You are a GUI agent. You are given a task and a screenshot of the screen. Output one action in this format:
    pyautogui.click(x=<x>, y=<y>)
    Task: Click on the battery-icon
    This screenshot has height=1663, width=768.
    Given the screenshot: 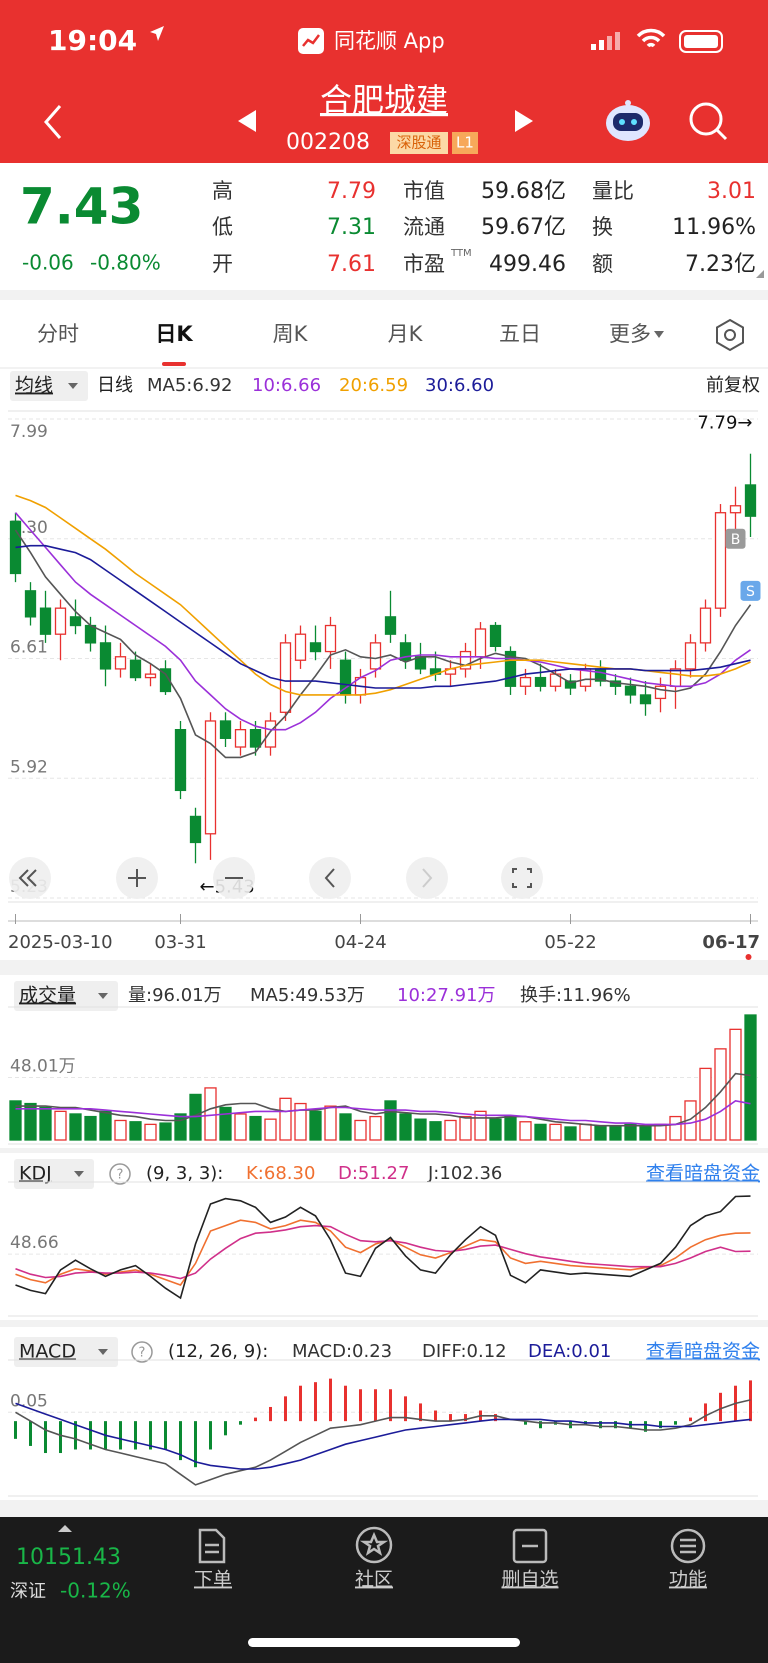 What is the action you would take?
    pyautogui.click(x=701, y=41)
    